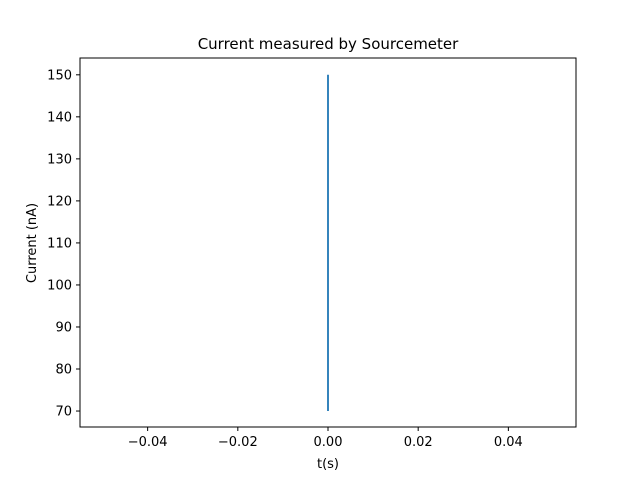  Describe the element at coordinates (63, 370) in the screenshot. I see `y-tick-label: 80` at that location.